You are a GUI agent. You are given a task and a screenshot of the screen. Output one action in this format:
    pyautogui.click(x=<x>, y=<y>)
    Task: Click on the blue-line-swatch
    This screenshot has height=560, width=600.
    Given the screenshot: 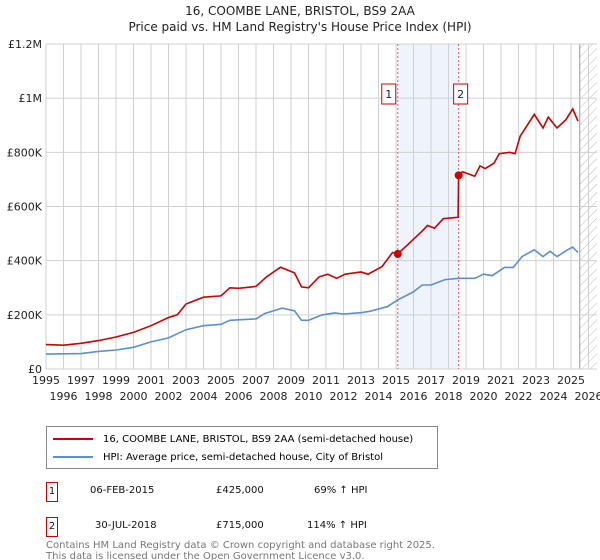 What is the action you would take?
    pyautogui.click(x=73, y=457)
    